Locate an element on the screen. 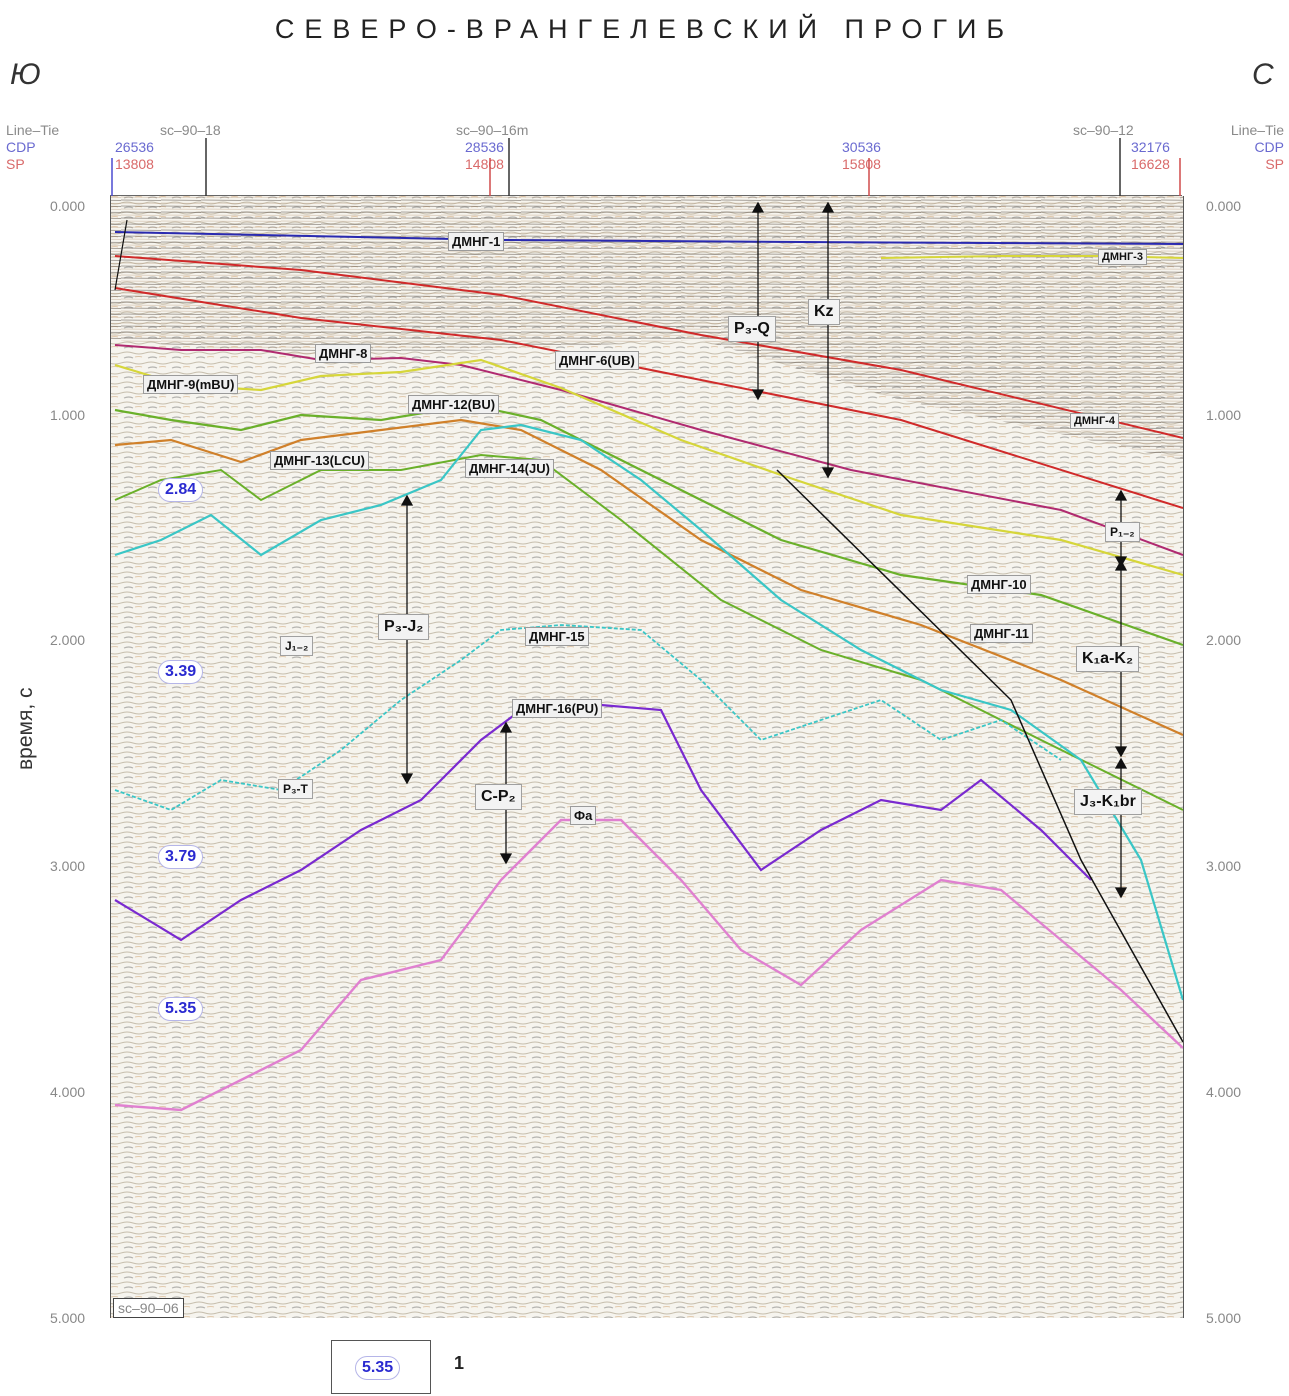 This screenshot has width=1289, height=1396. y-tick-2-left: 2.000 is located at coordinates (68, 640).